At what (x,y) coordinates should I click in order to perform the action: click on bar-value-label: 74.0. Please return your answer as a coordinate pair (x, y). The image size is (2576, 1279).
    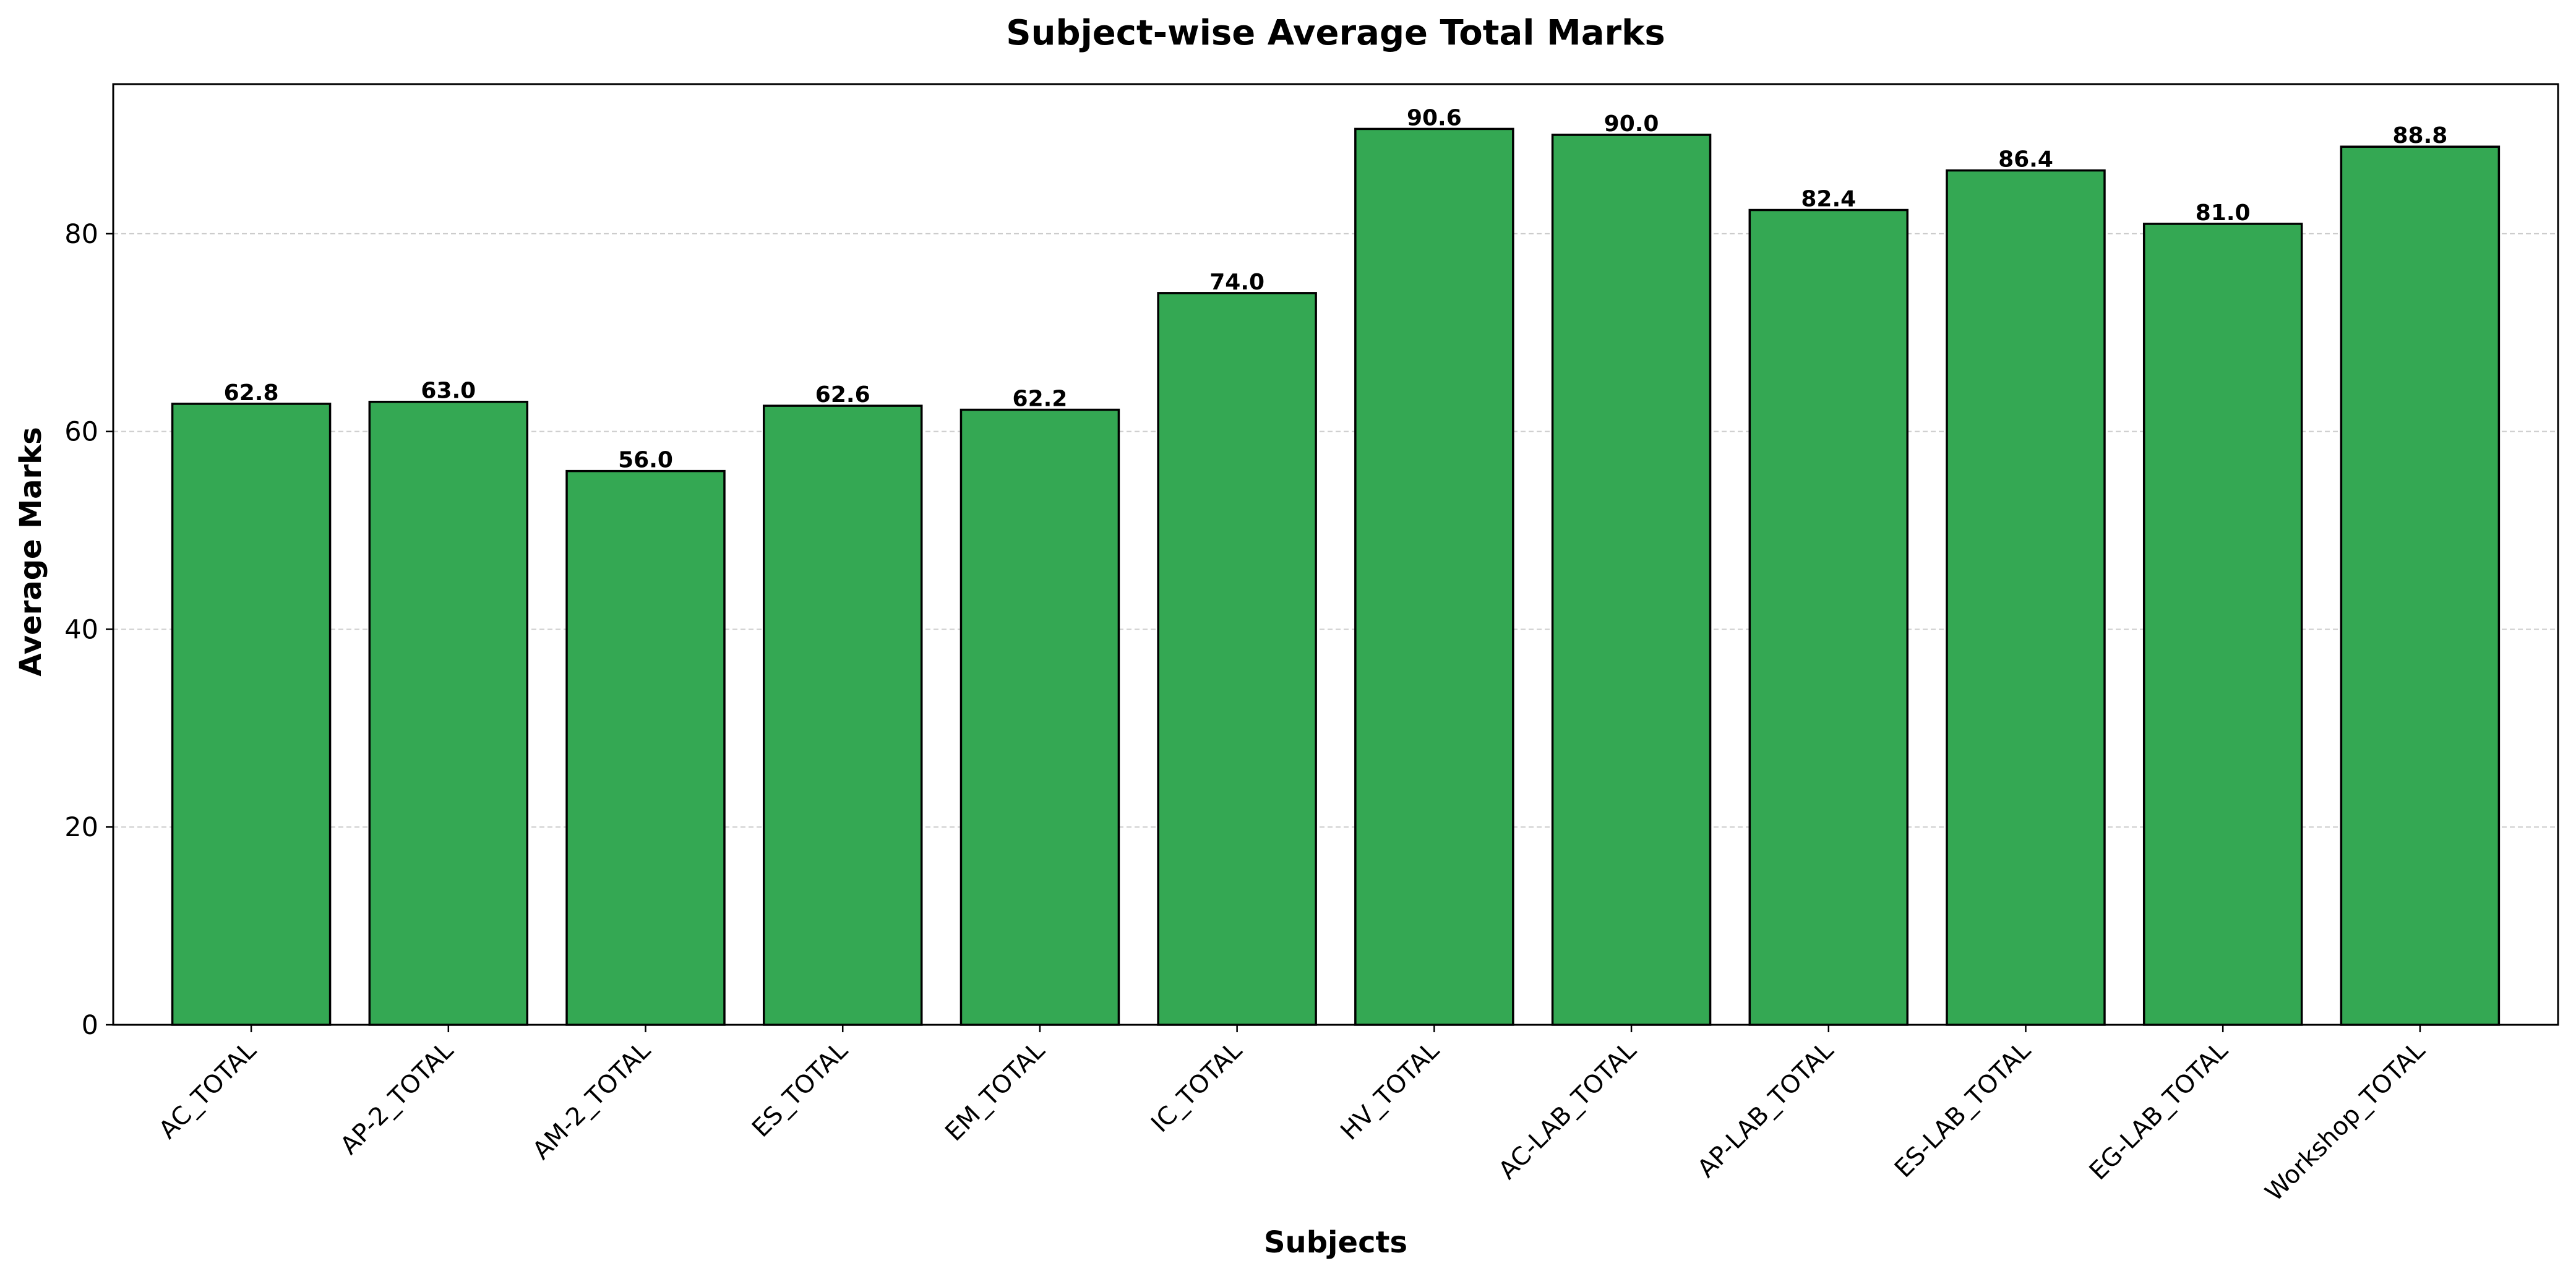
    Looking at the image, I should click on (1236, 282).